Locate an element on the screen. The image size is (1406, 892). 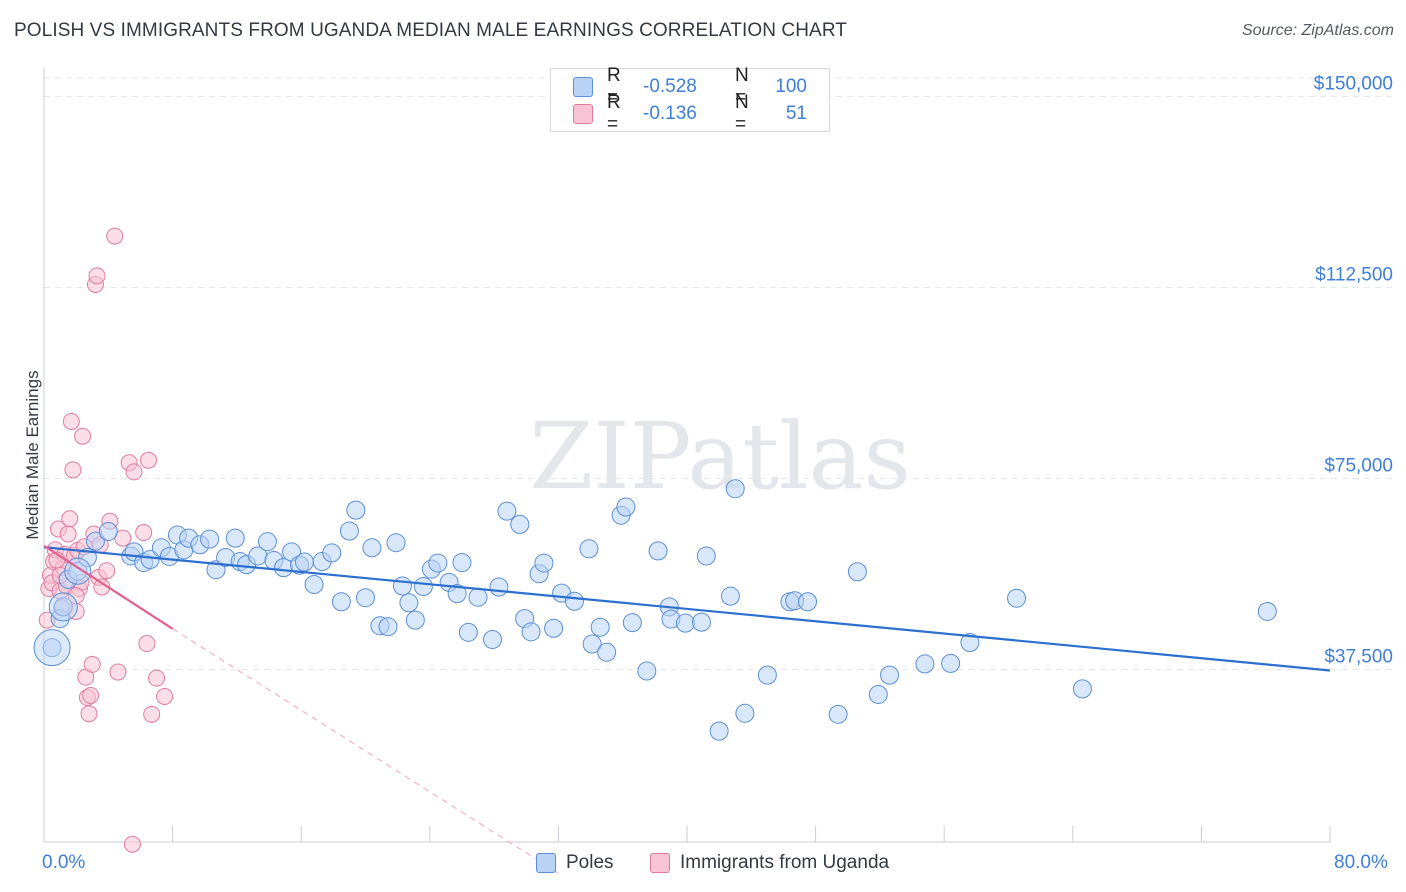
x-tick-max: 80.0% is located at coordinates (1361, 862).